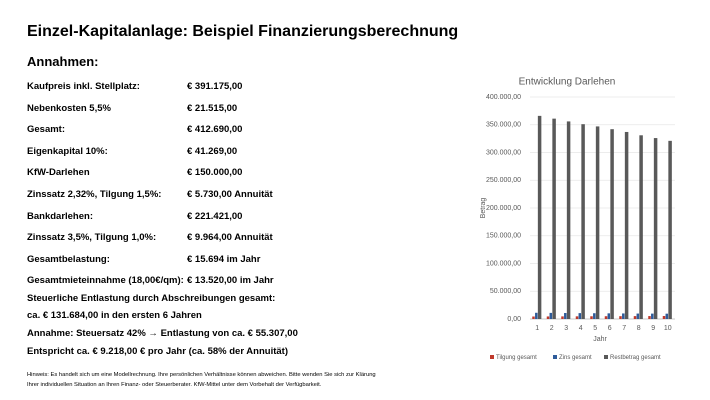 This screenshot has width=710, height=400. What do you see at coordinates (83, 86) in the screenshot?
I see `row-label: Kaufpreis inkl. Stellplatz:` at bounding box center [83, 86].